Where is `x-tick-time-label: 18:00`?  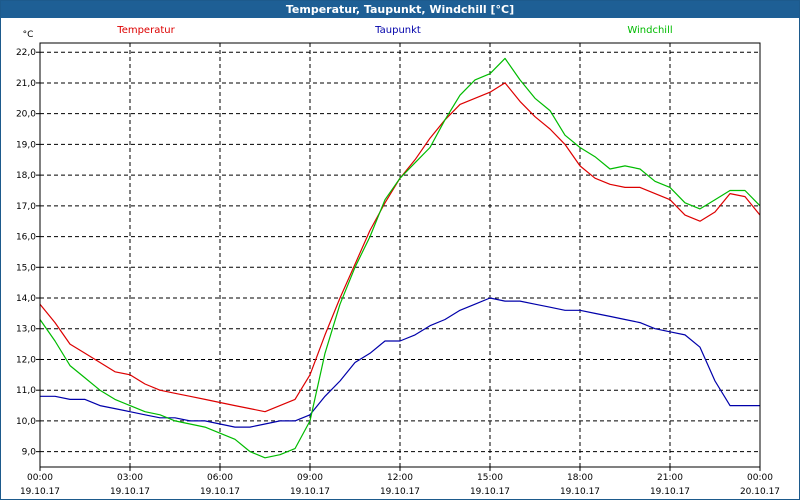 x-tick-time-label: 18:00 is located at coordinates (580, 478).